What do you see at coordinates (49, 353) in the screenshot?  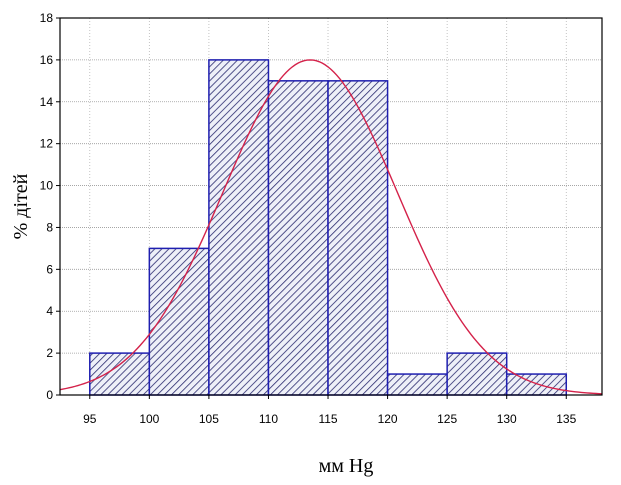 I see `y-tick-label: 2` at bounding box center [49, 353].